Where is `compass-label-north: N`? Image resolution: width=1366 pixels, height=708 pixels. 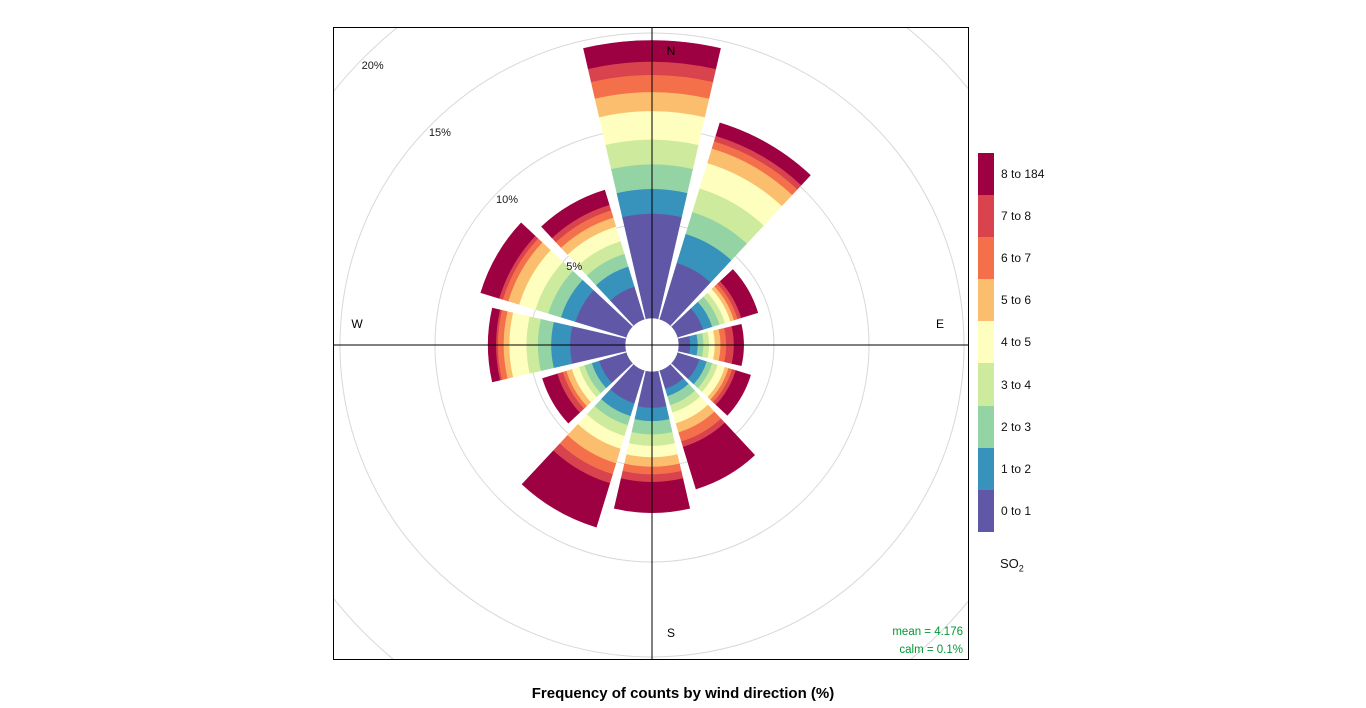 compass-label-north: N is located at coordinates (671, 51).